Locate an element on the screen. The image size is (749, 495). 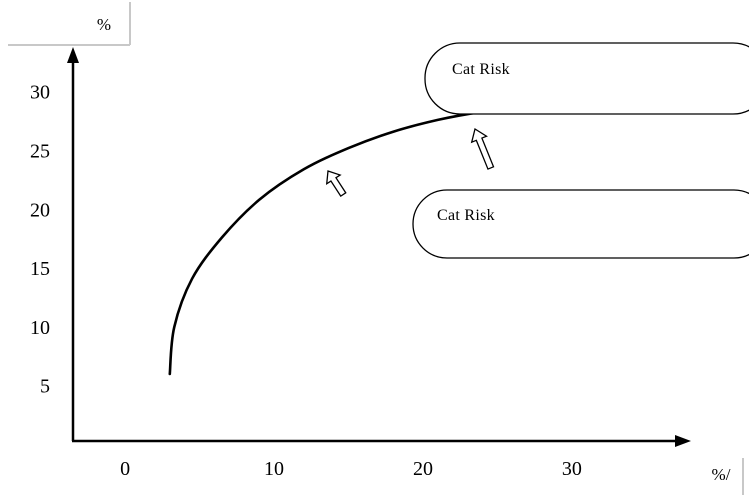
x-tick-labels: 0 10 20 30 is located at coordinates (351, 469).